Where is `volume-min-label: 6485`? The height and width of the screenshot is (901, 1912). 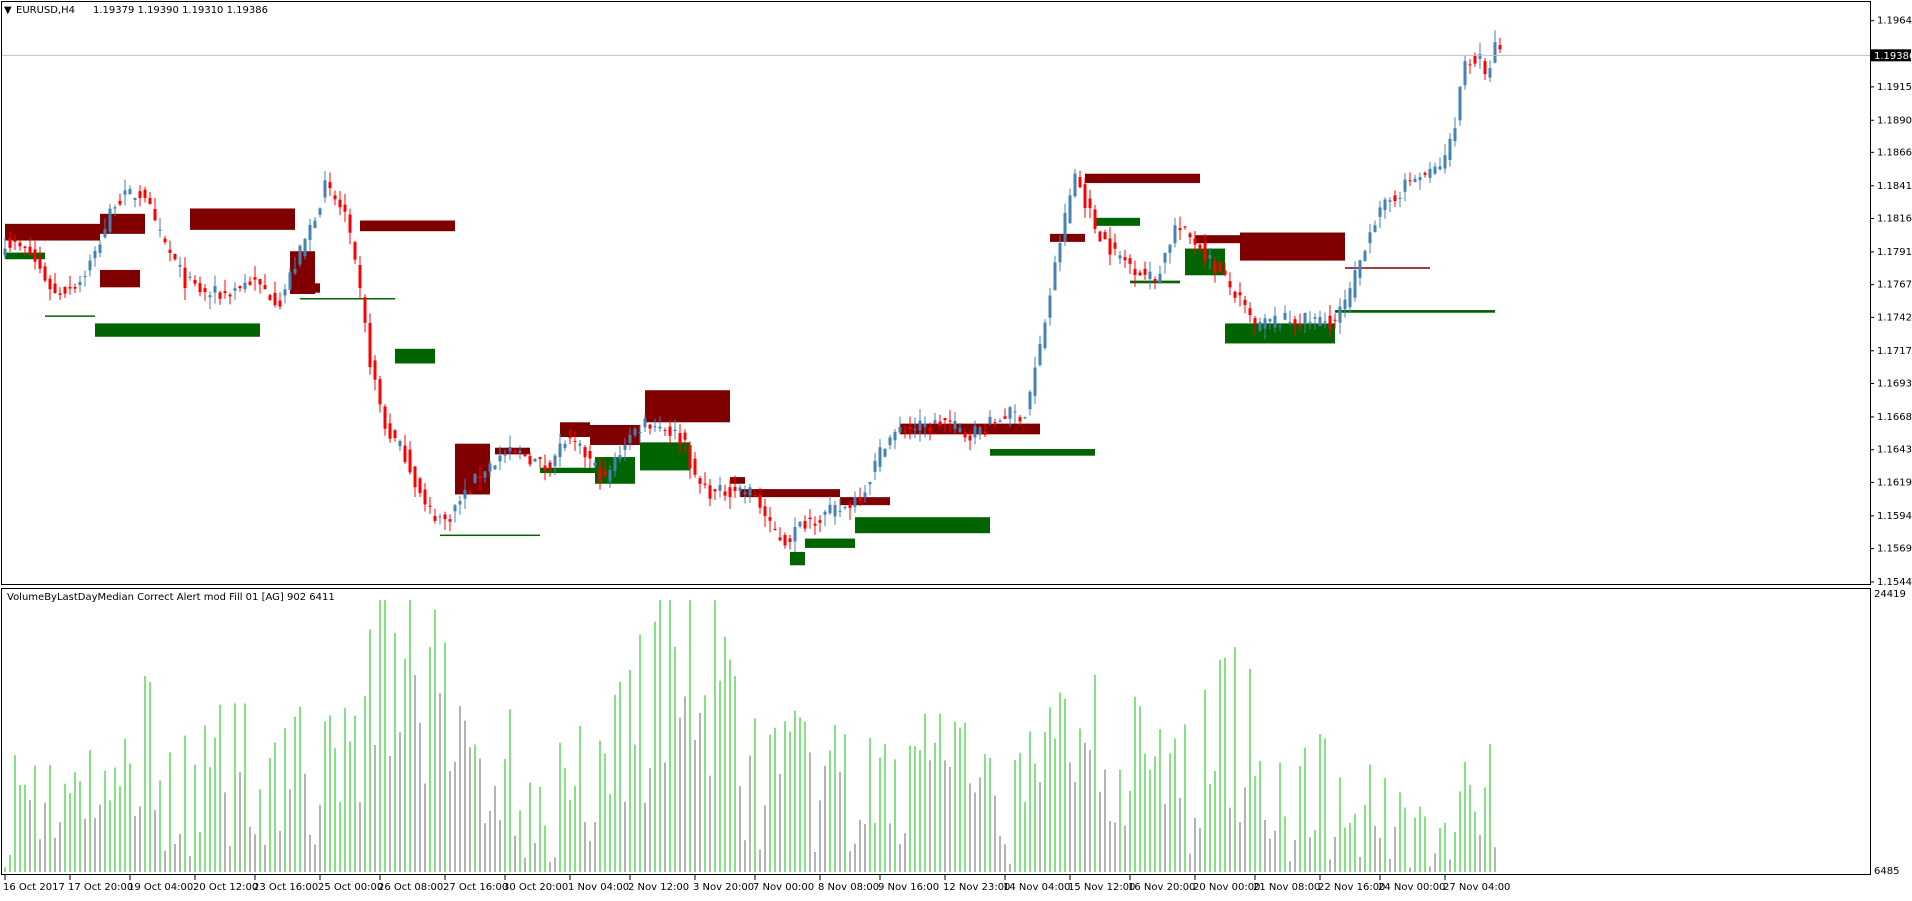
volume-min-label: 6485 is located at coordinates (1886, 871).